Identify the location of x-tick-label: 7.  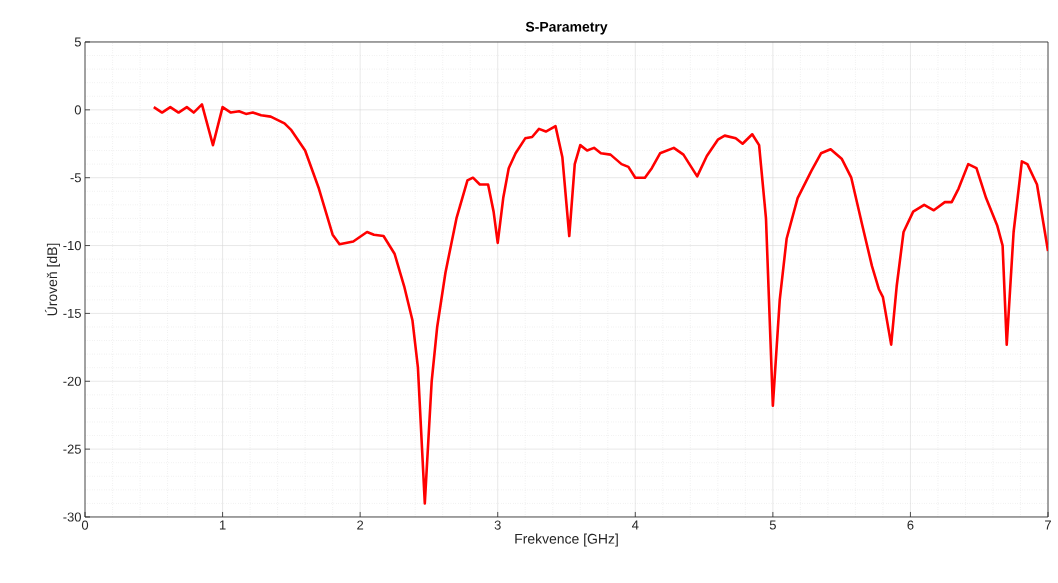
(1048, 525).